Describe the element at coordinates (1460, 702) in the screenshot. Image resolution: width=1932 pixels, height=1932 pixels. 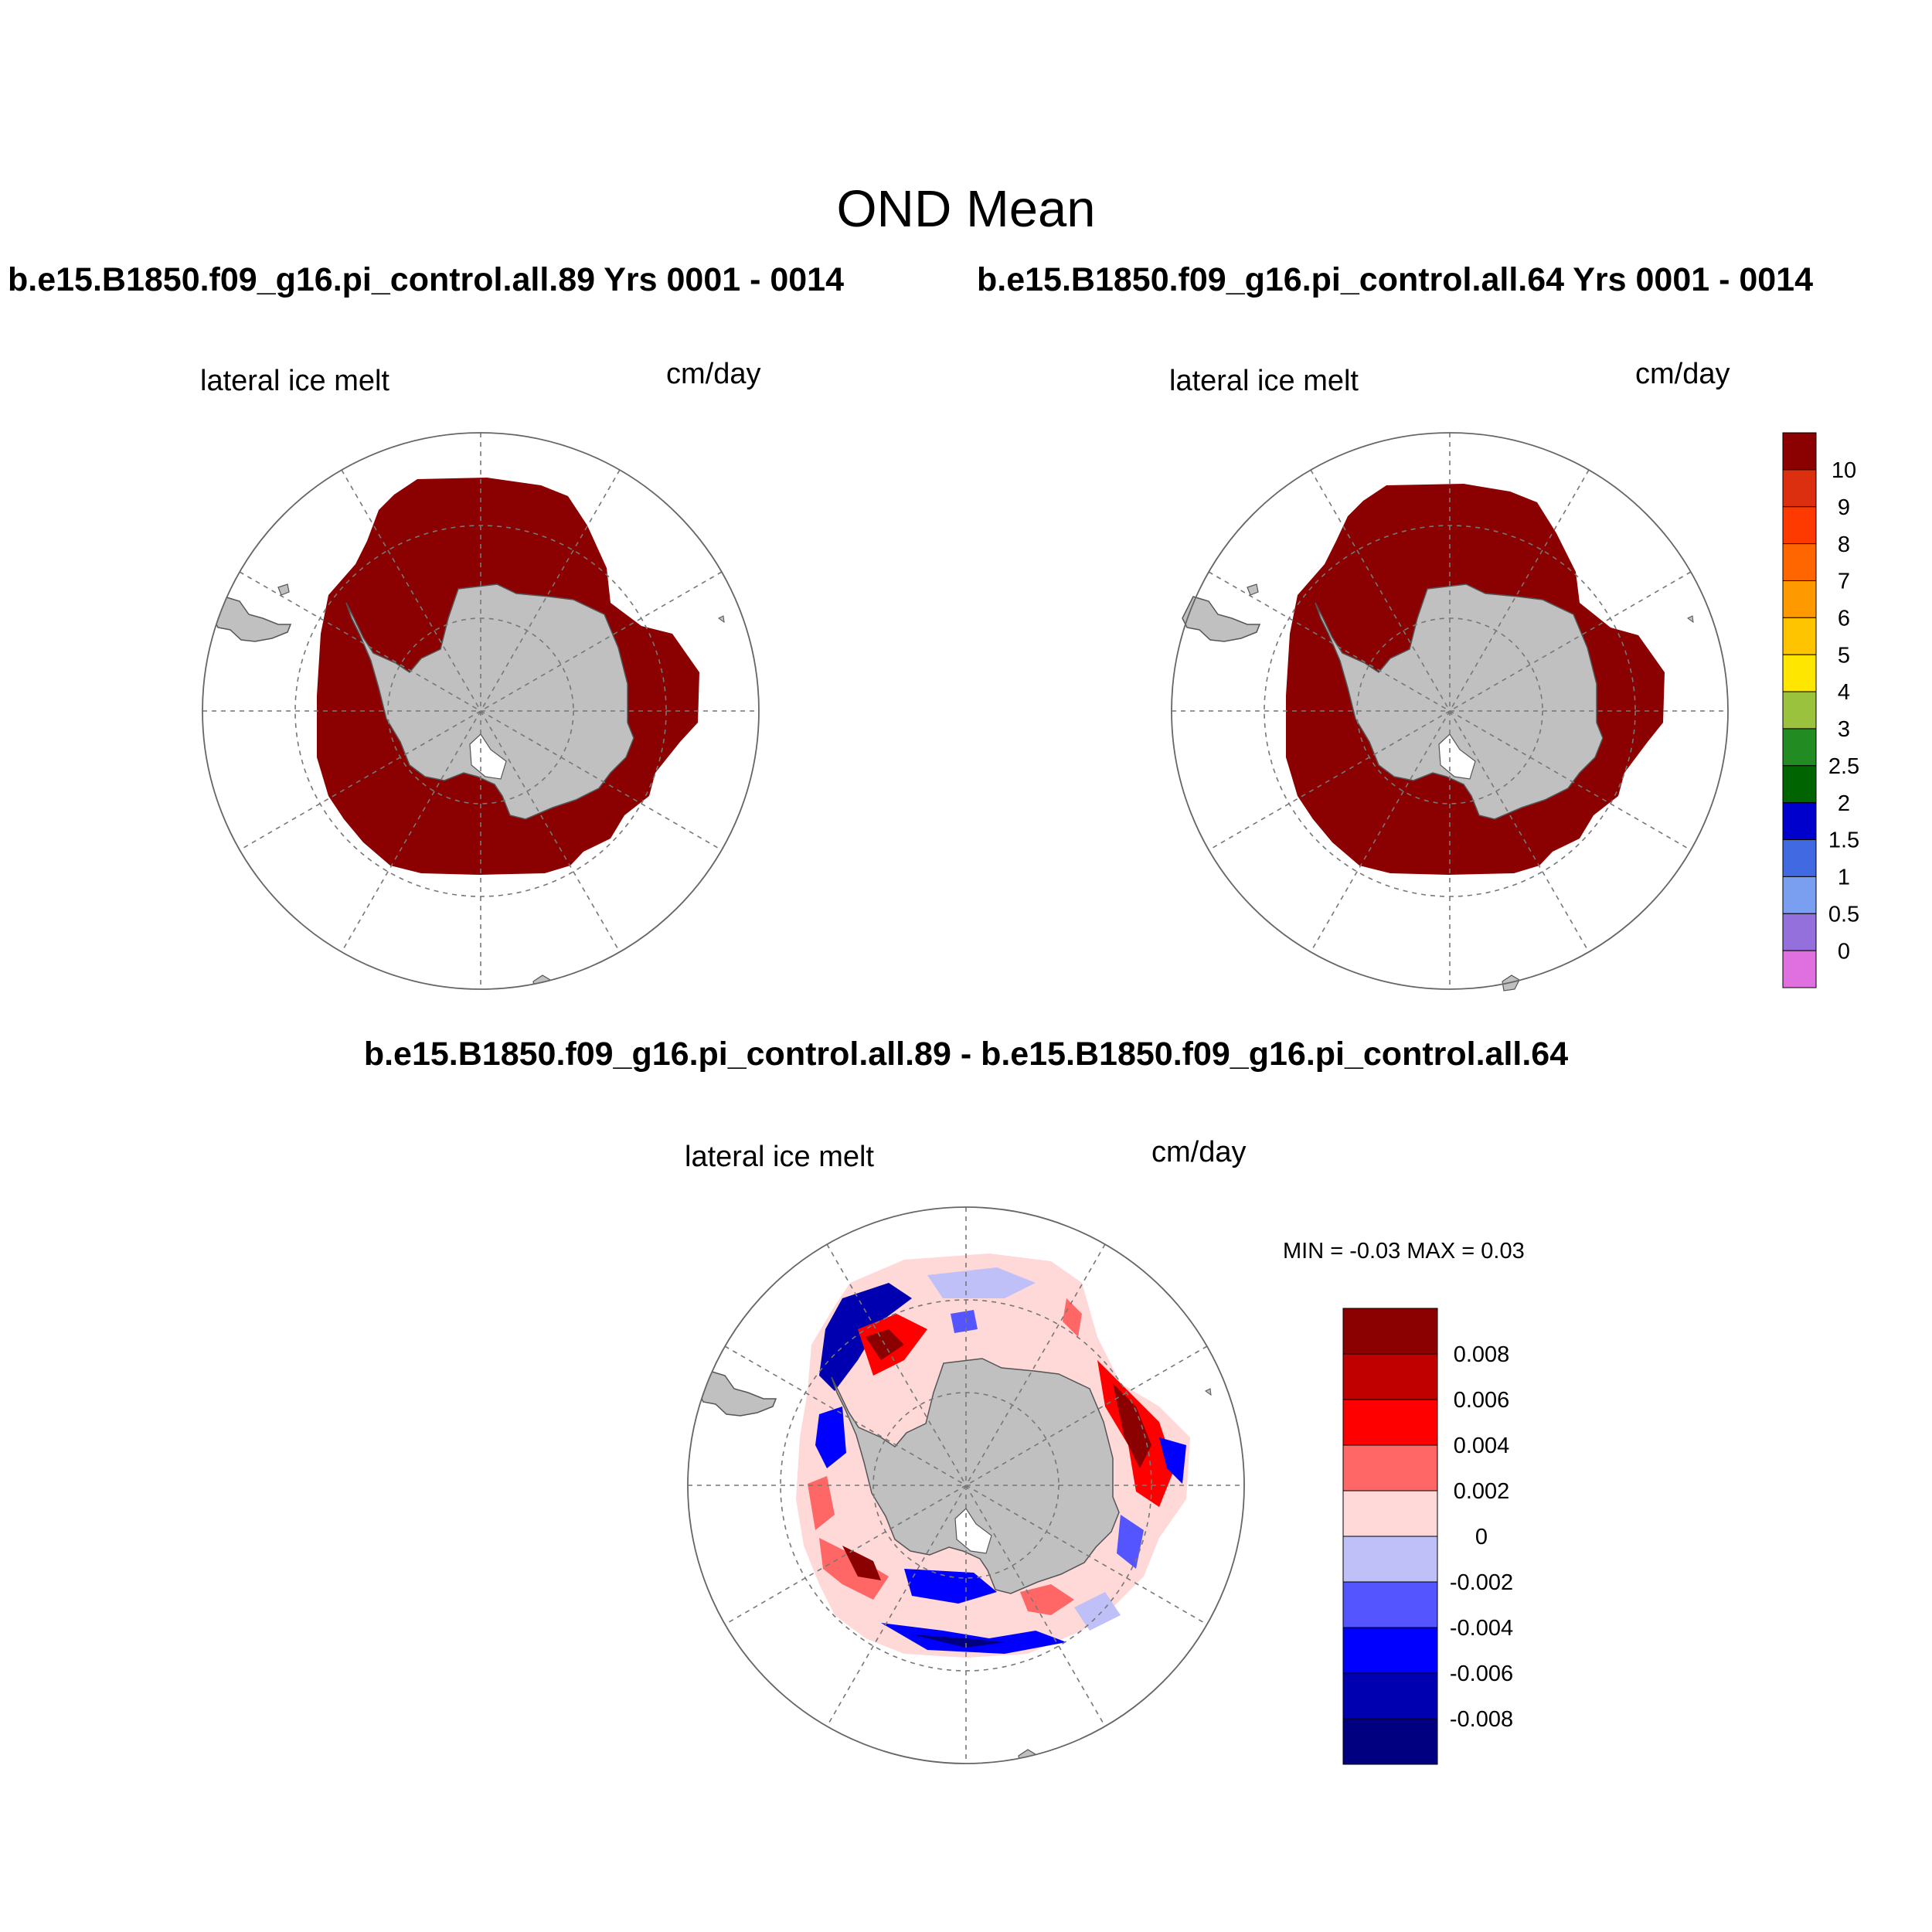
I see `right-antarctica-land` at that location.